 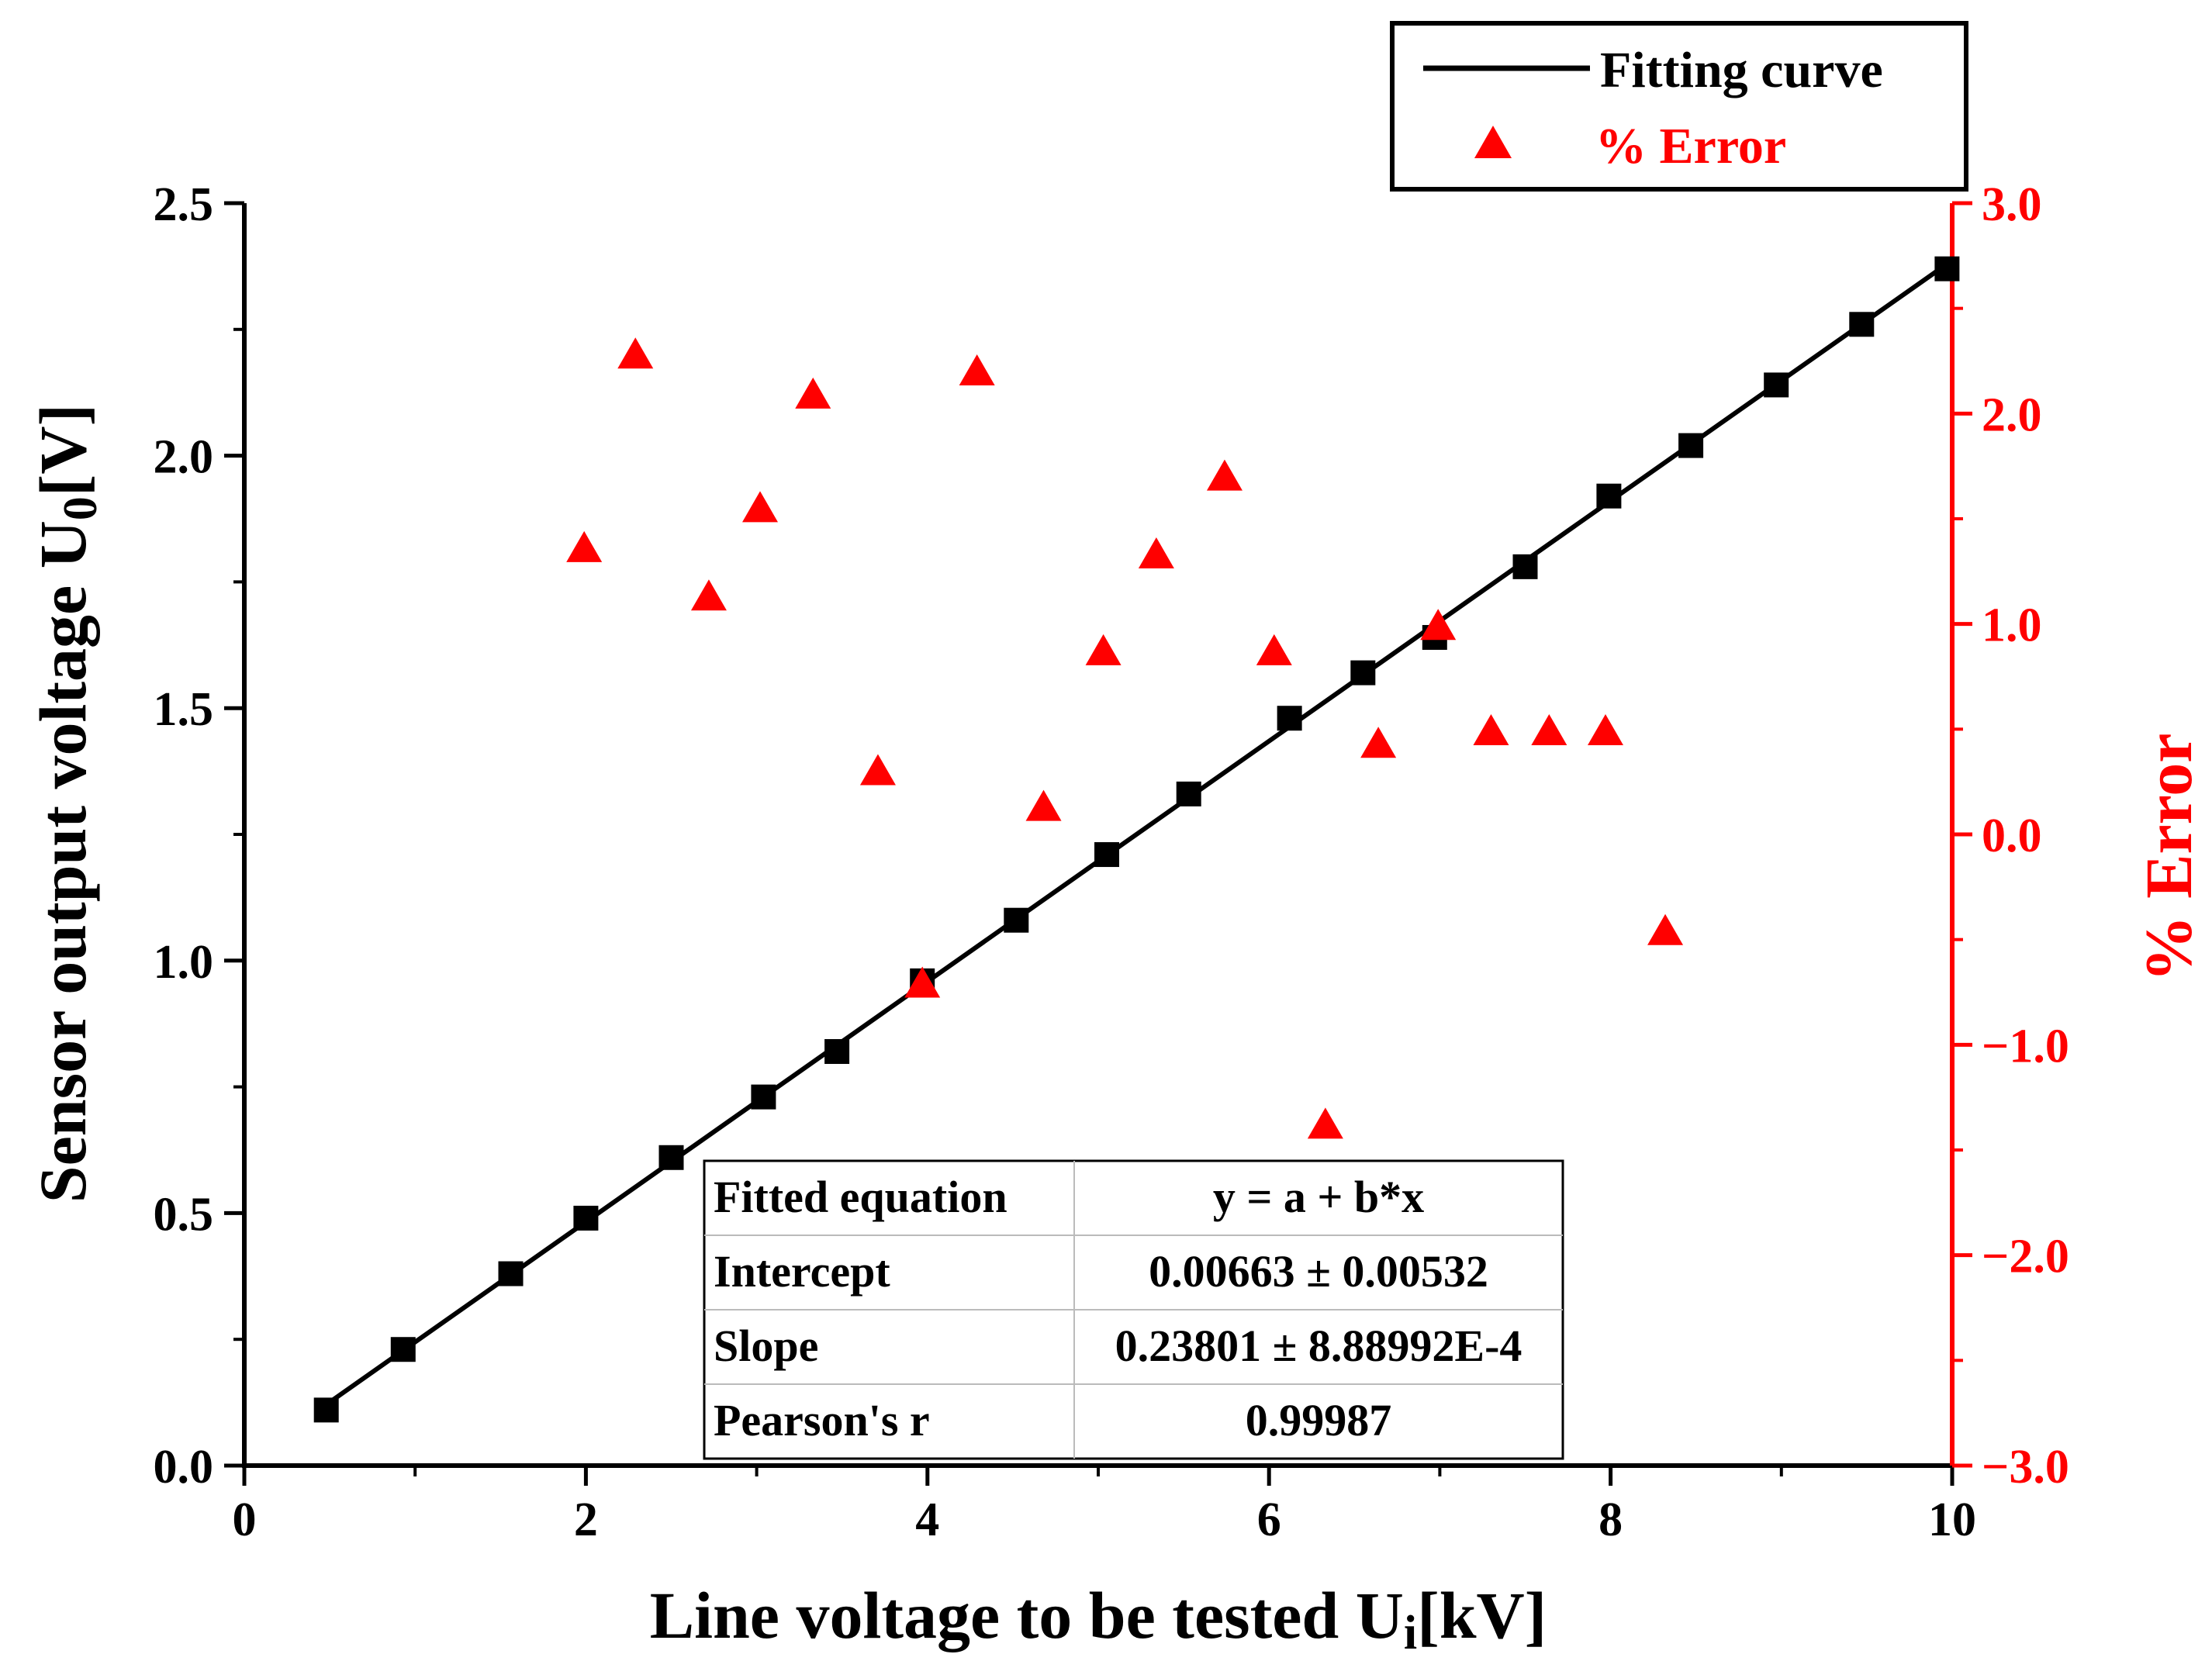 What do you see at coordinates (860, 1197) in the screenshot?
I see `table-row-label: Fitted equation` at bounding box center [860, 1197].